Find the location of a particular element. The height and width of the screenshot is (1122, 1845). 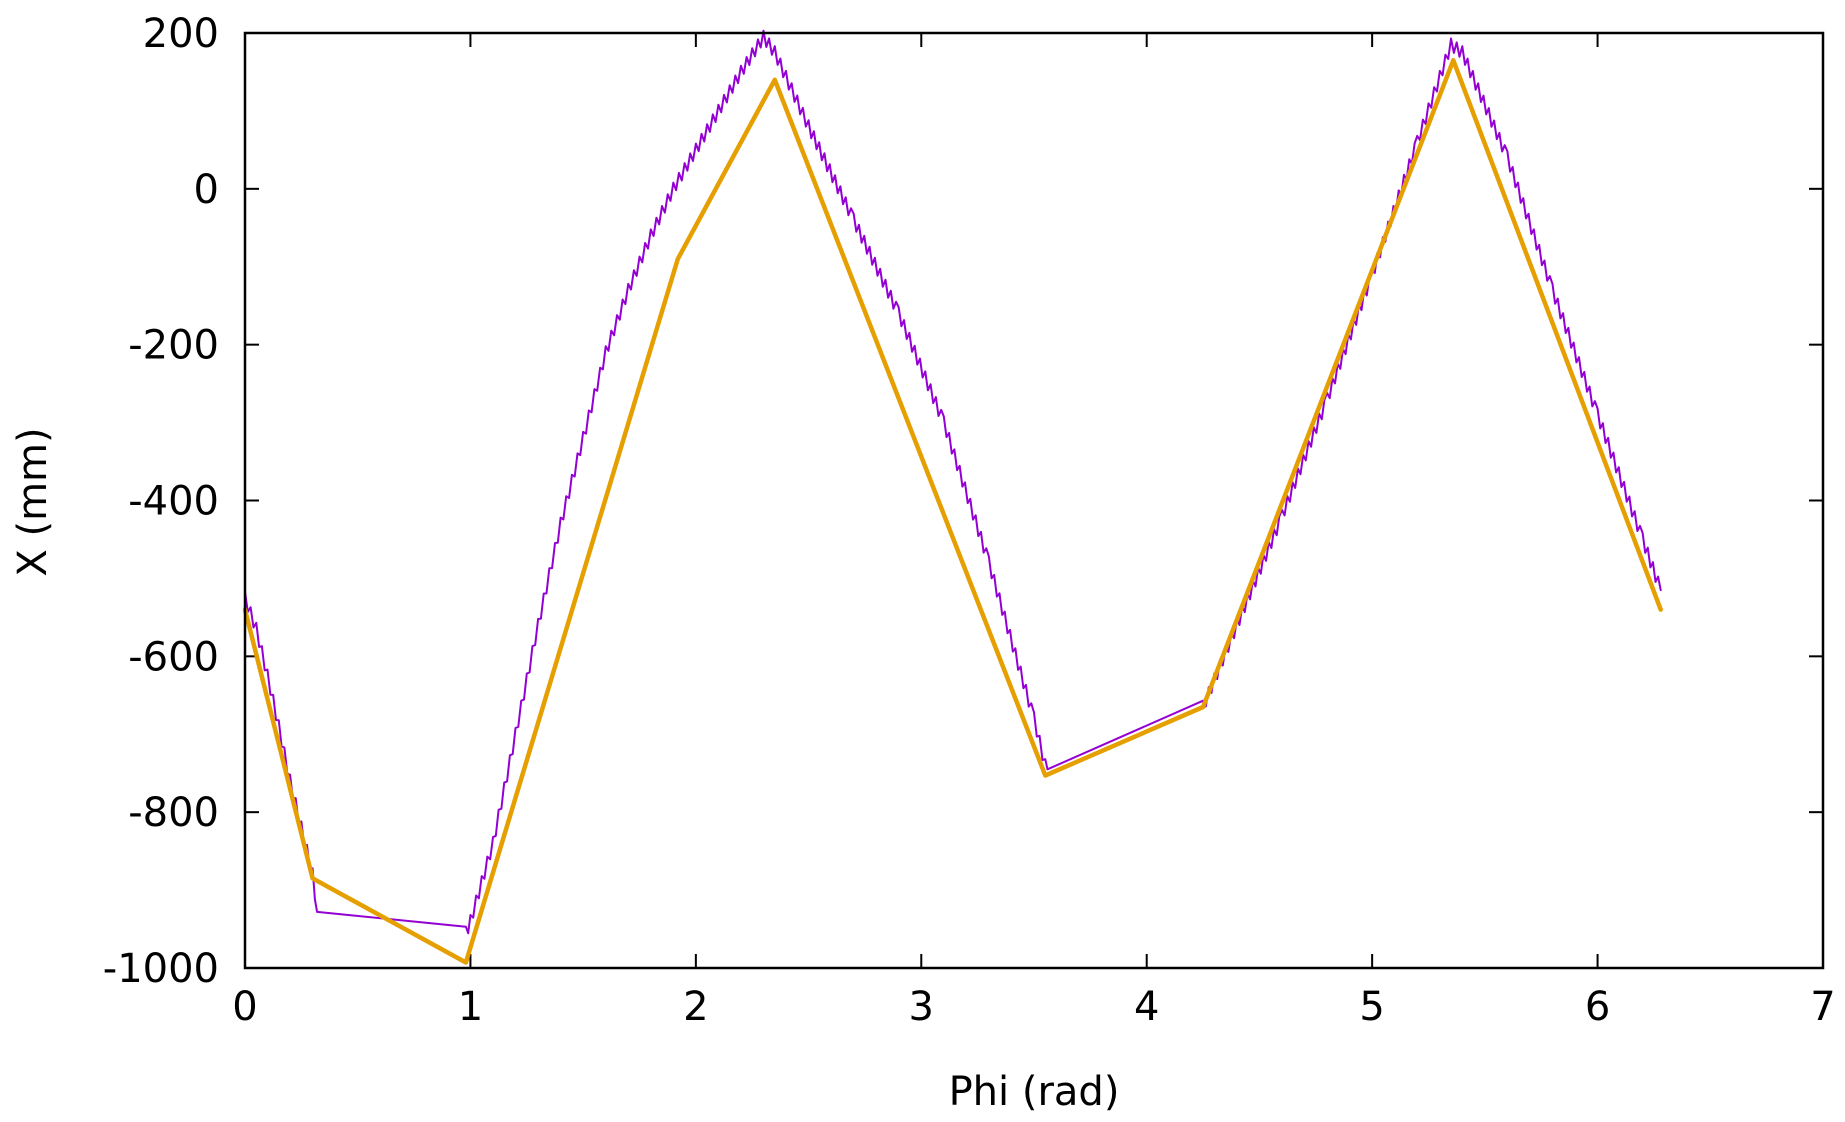

x-tick-label: 5 is located at coordinates (1371, 1007).